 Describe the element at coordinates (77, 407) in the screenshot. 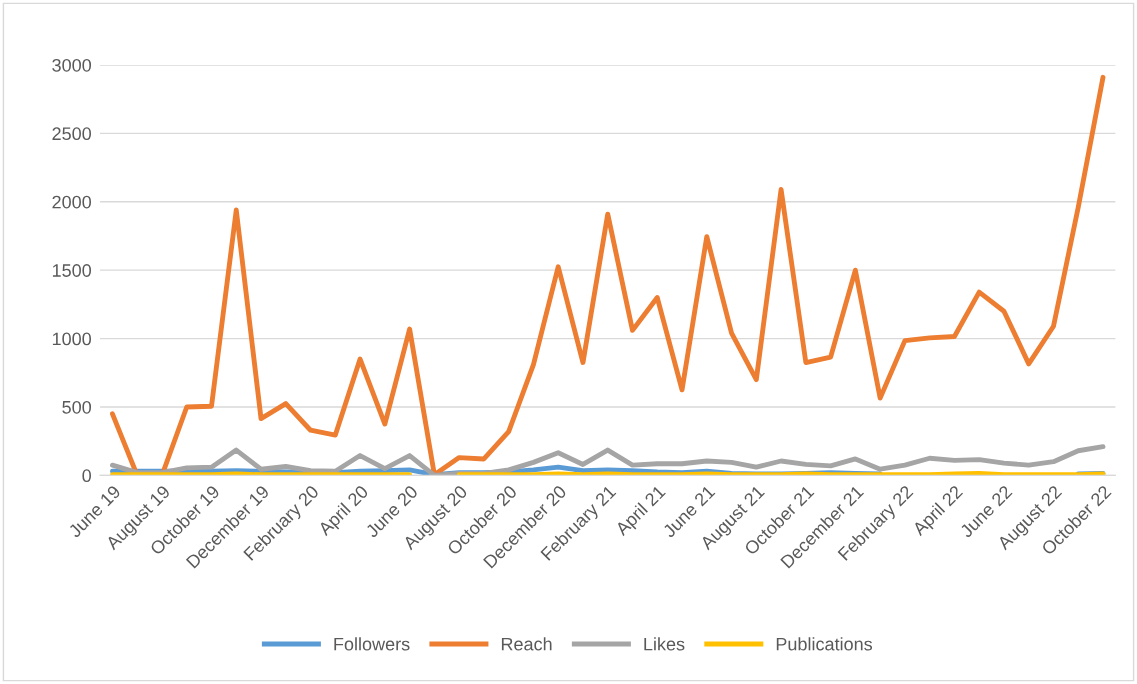

I see `y-tick-label: 500` at that location.